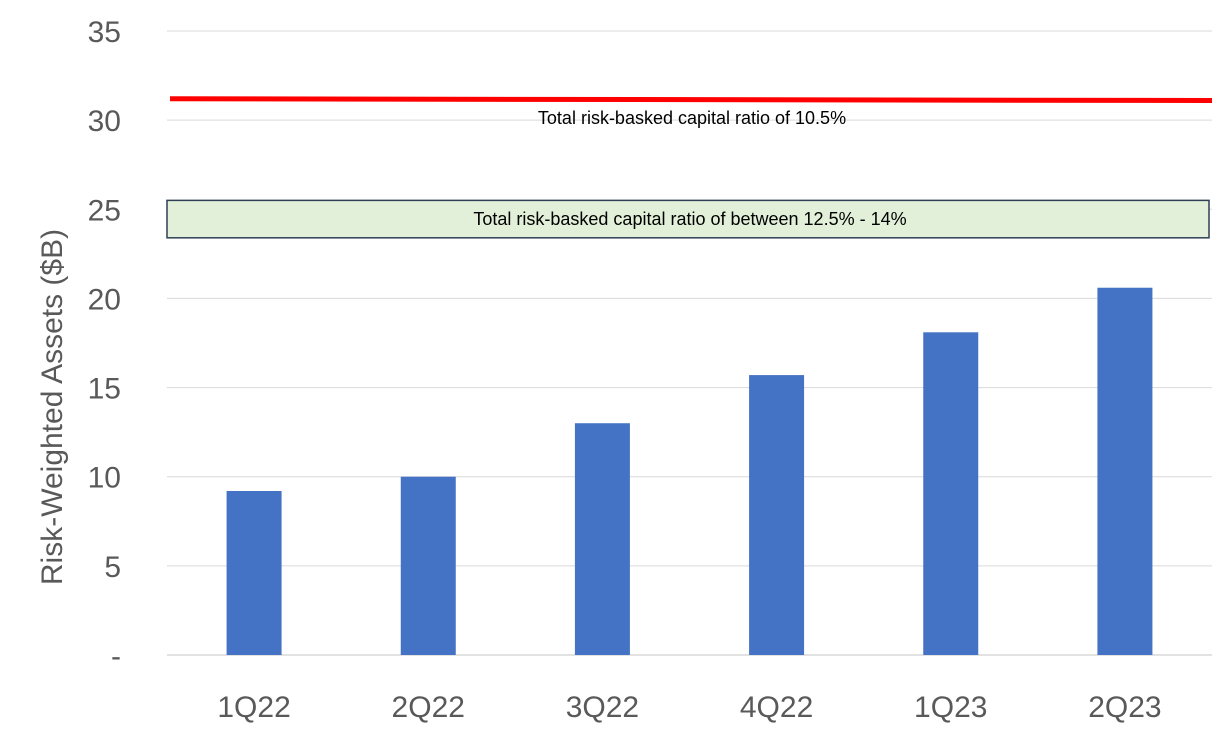 This screenshot has height=733, width=1229. I want to click on x-tick-label: 4Q22, so click(776, 707).